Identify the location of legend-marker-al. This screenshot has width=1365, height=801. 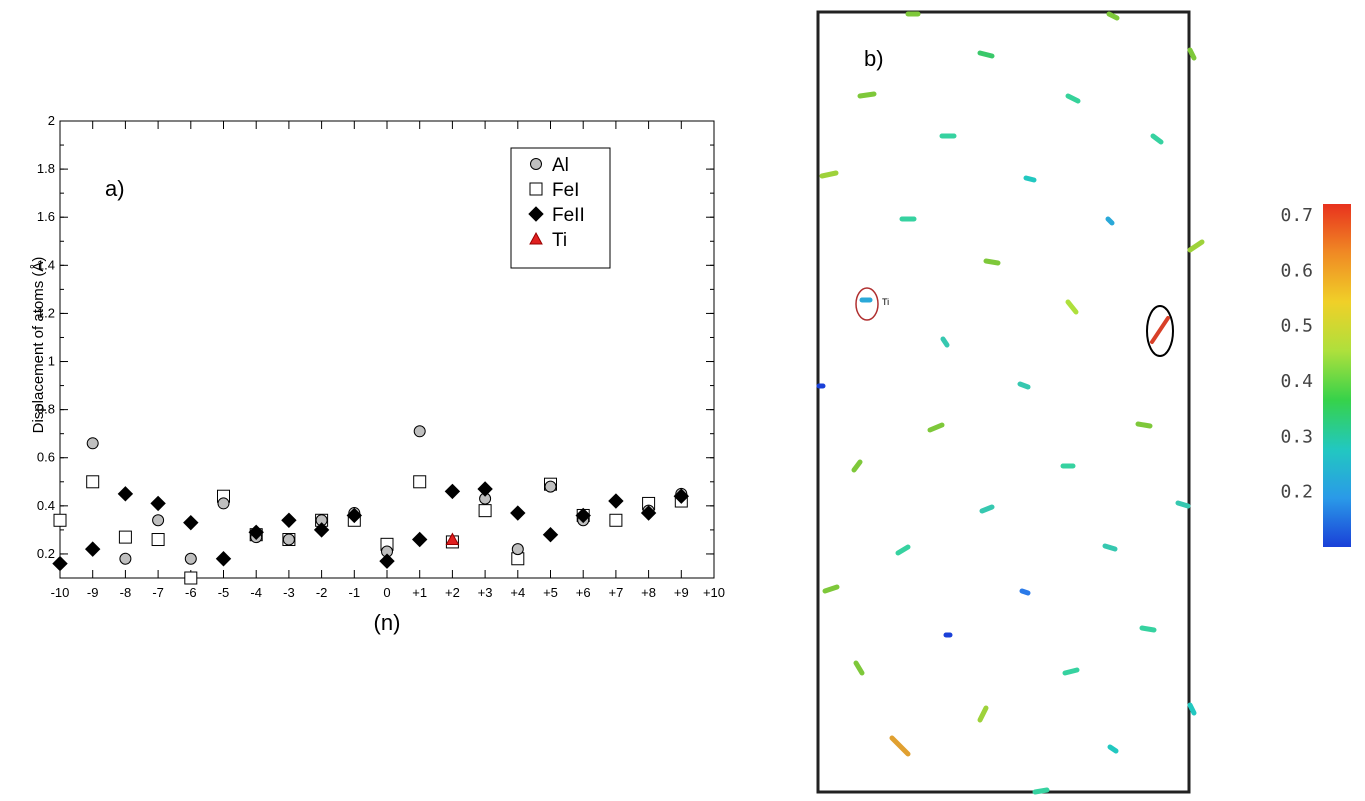
(536, 164).